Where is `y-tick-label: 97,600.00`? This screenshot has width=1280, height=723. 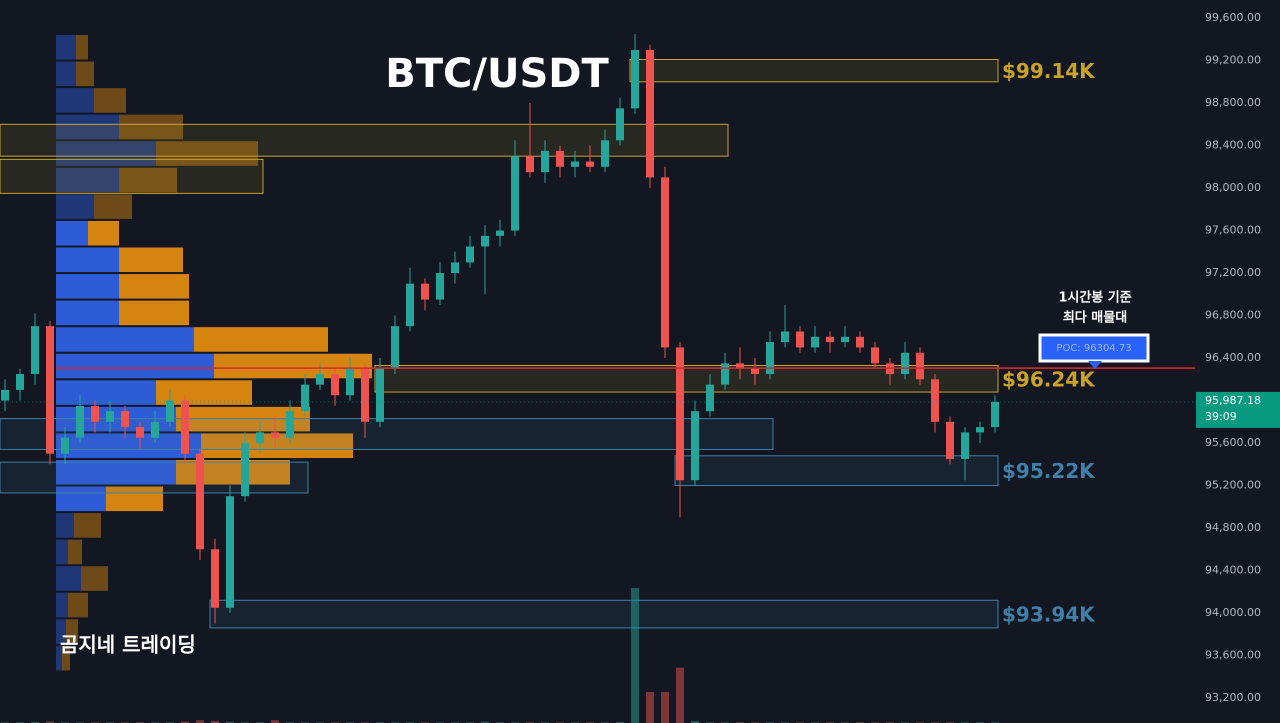 y-tick-label: 97,600.00 is located at coordinates (1233, 230).